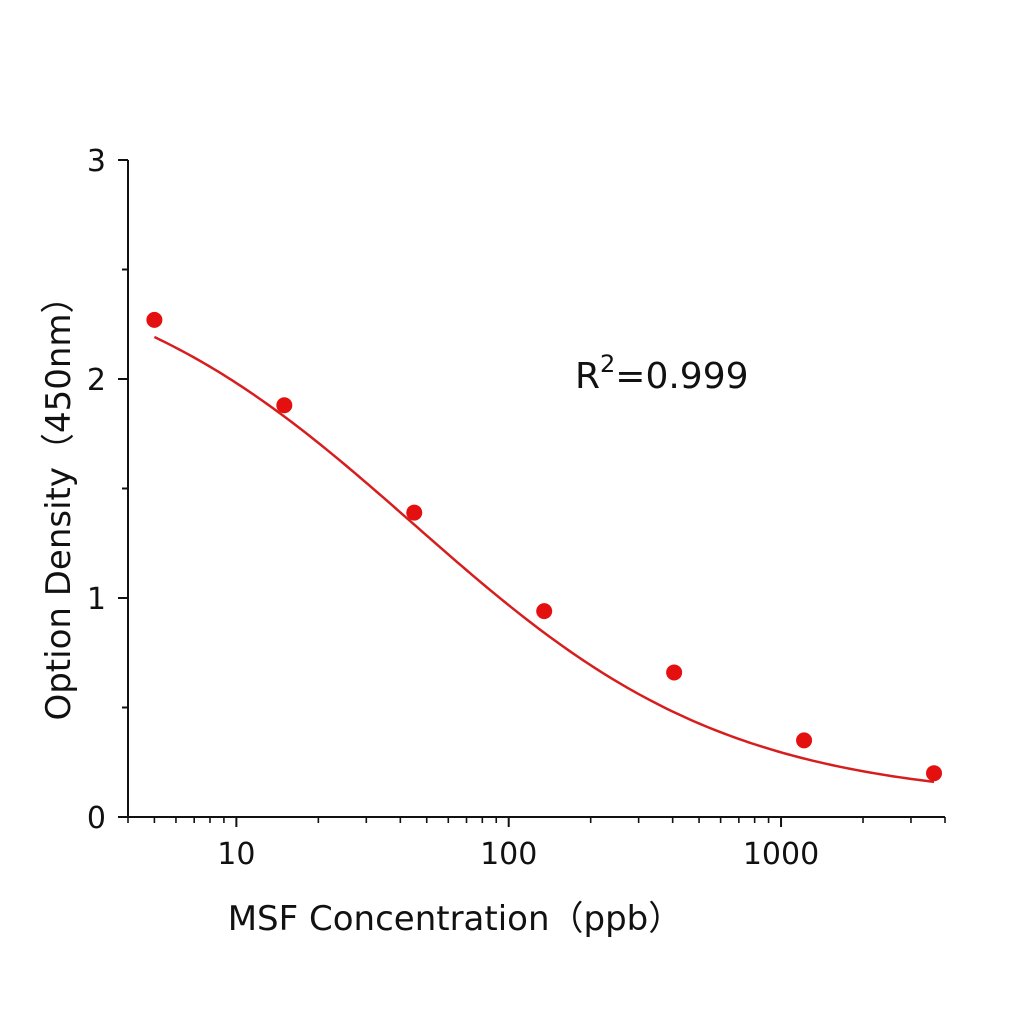 The height and width of the screenshot is (1024, 1024). I want to click on y-axis-title: Option Density（450nm）, so click(59, 499).